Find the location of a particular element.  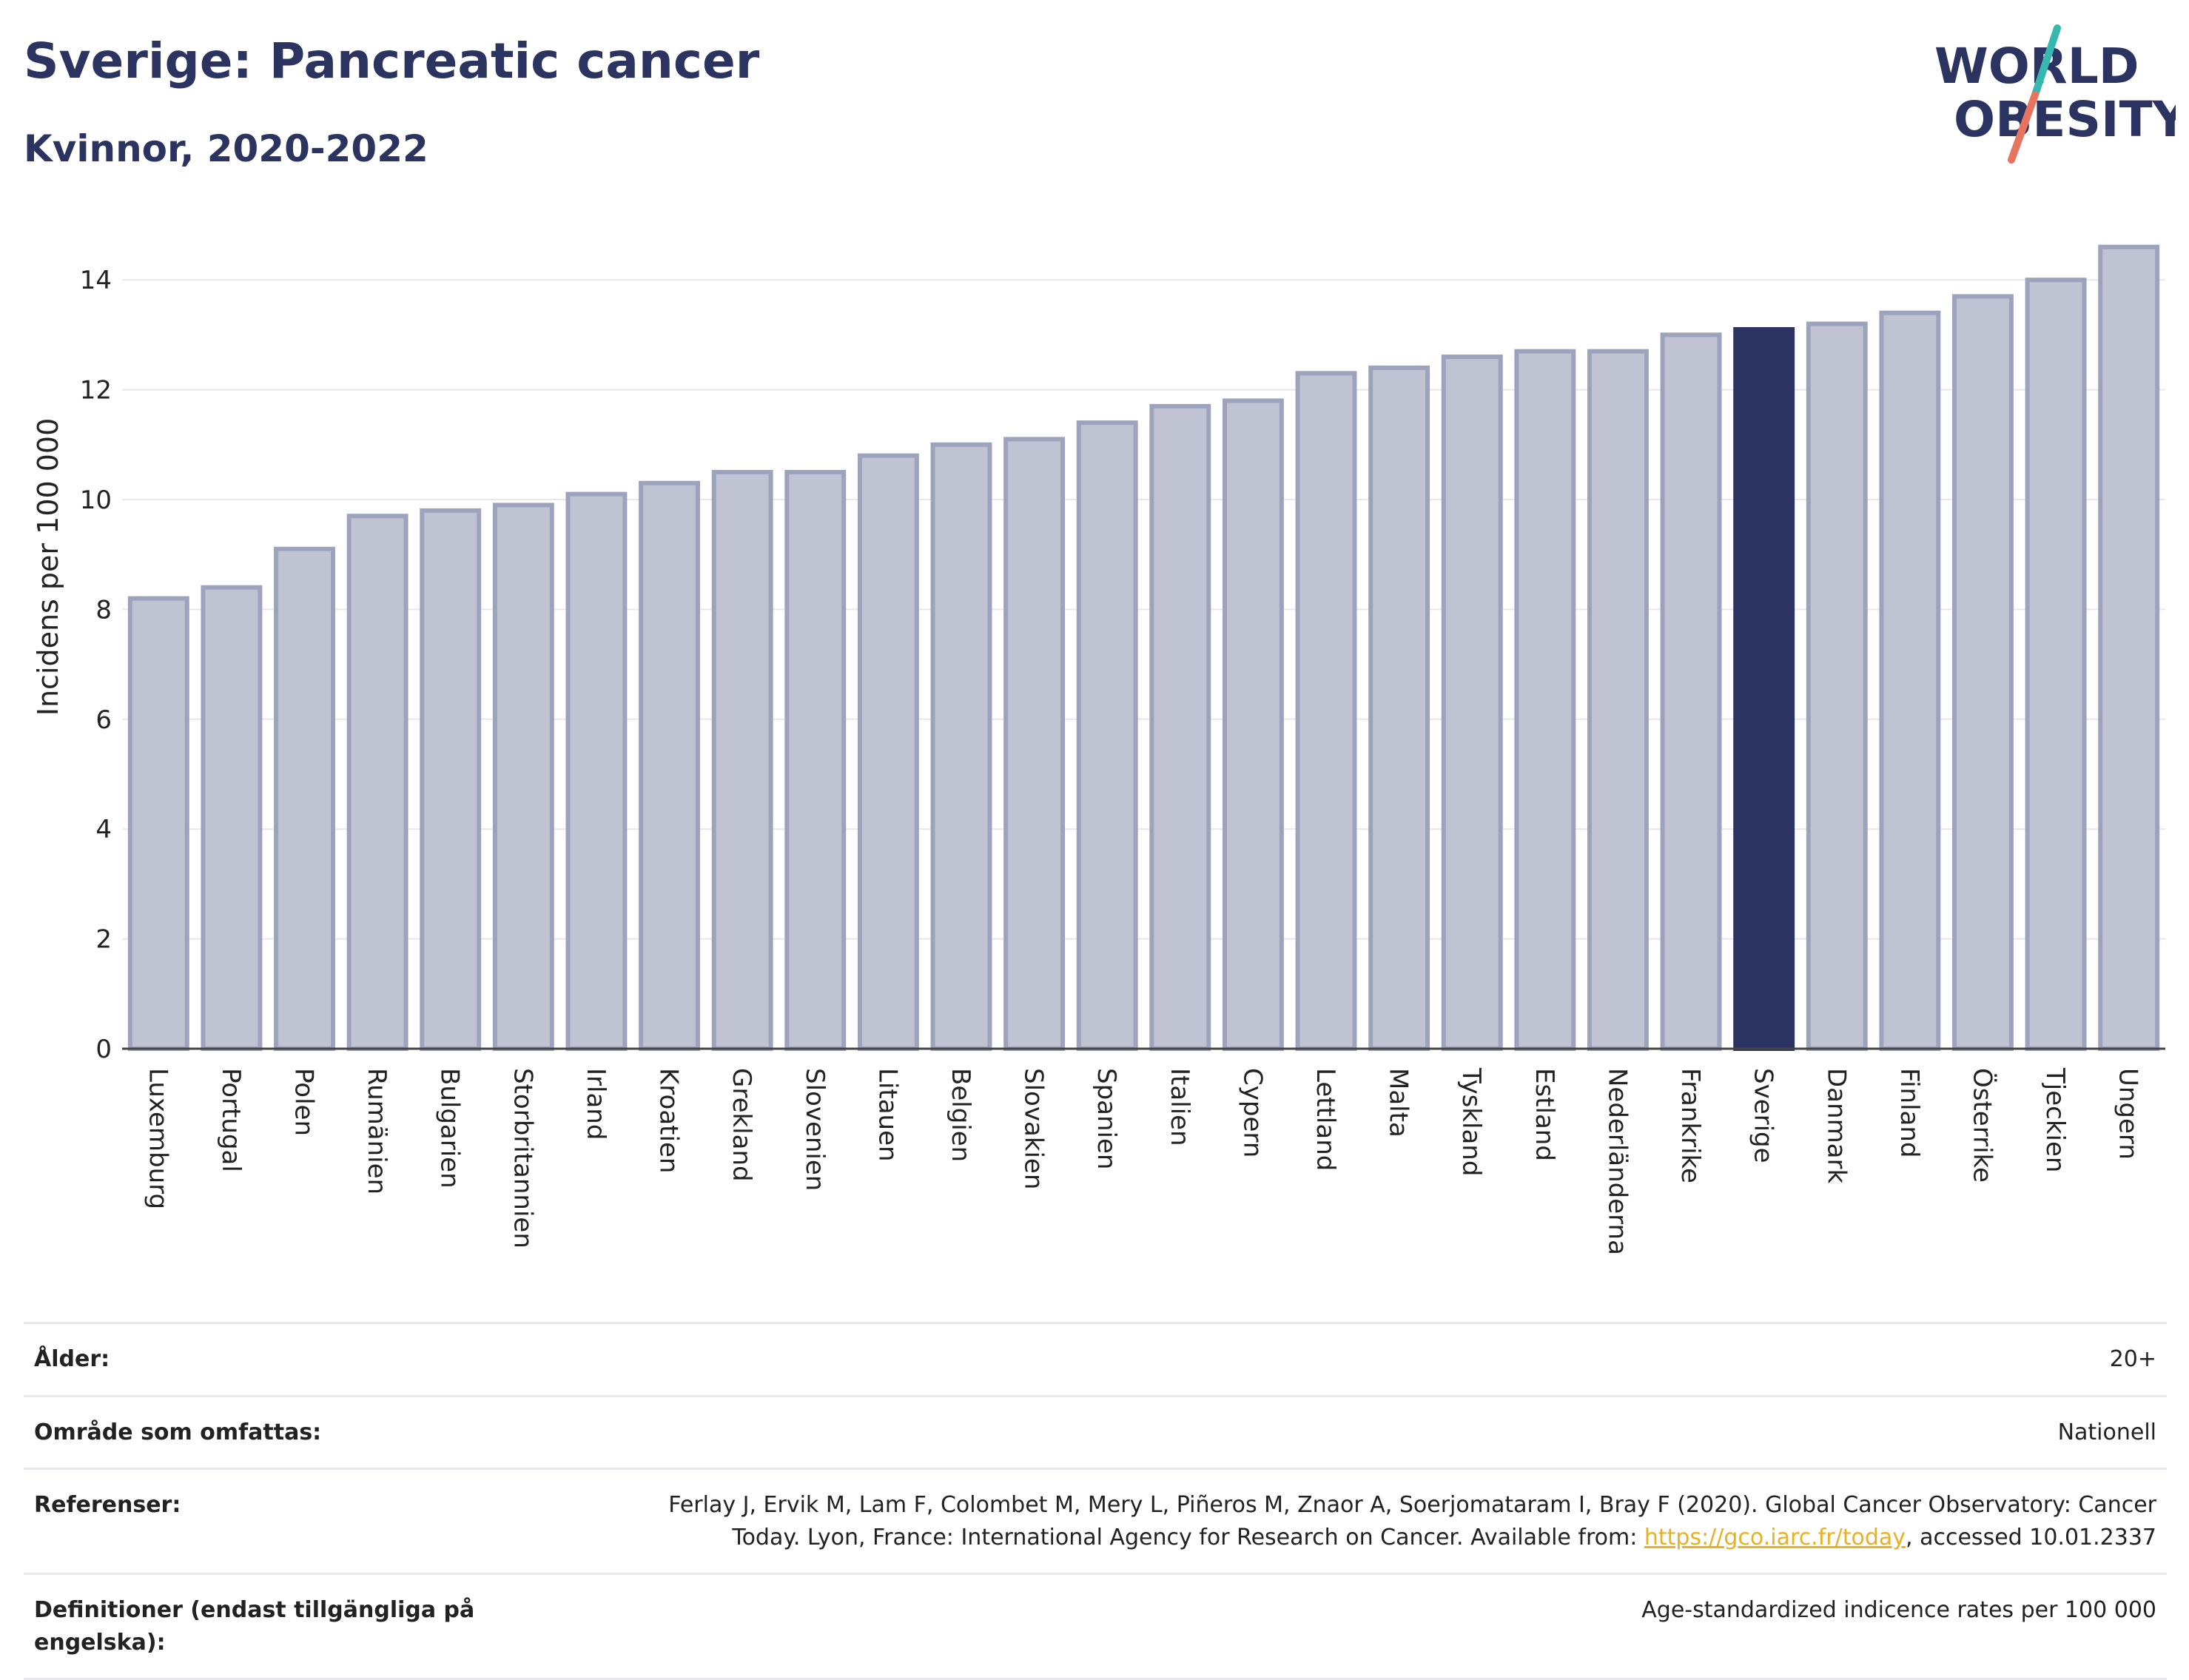

x-tick-label: Nederländerna is located at coordinates (1617, 1162).